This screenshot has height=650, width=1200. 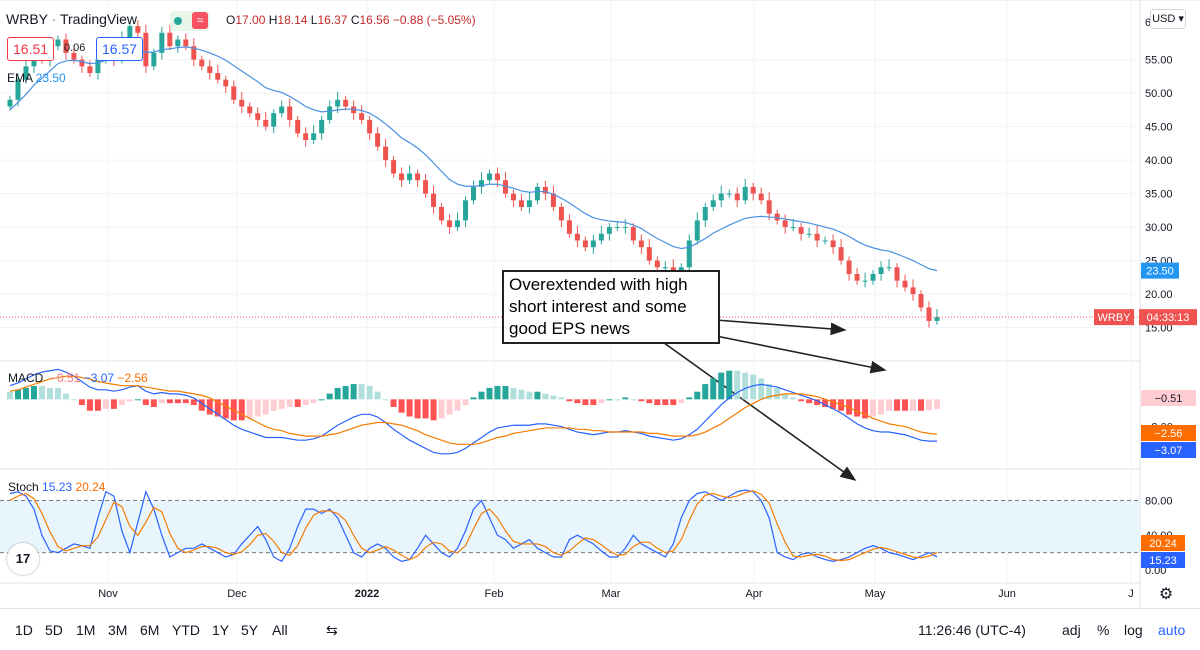 I want to click on macd-label: MACD, so click(x=26, y=378).